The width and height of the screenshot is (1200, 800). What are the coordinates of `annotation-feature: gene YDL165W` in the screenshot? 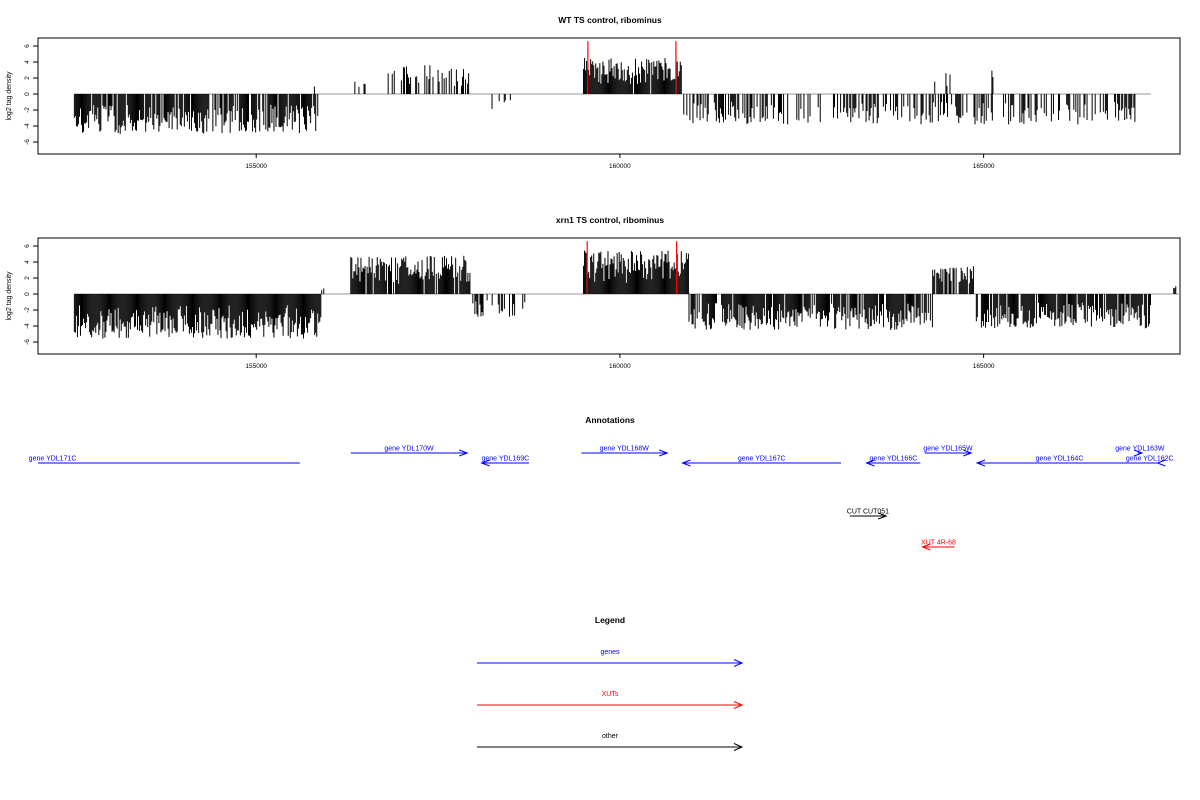 It's located at (948, 451).